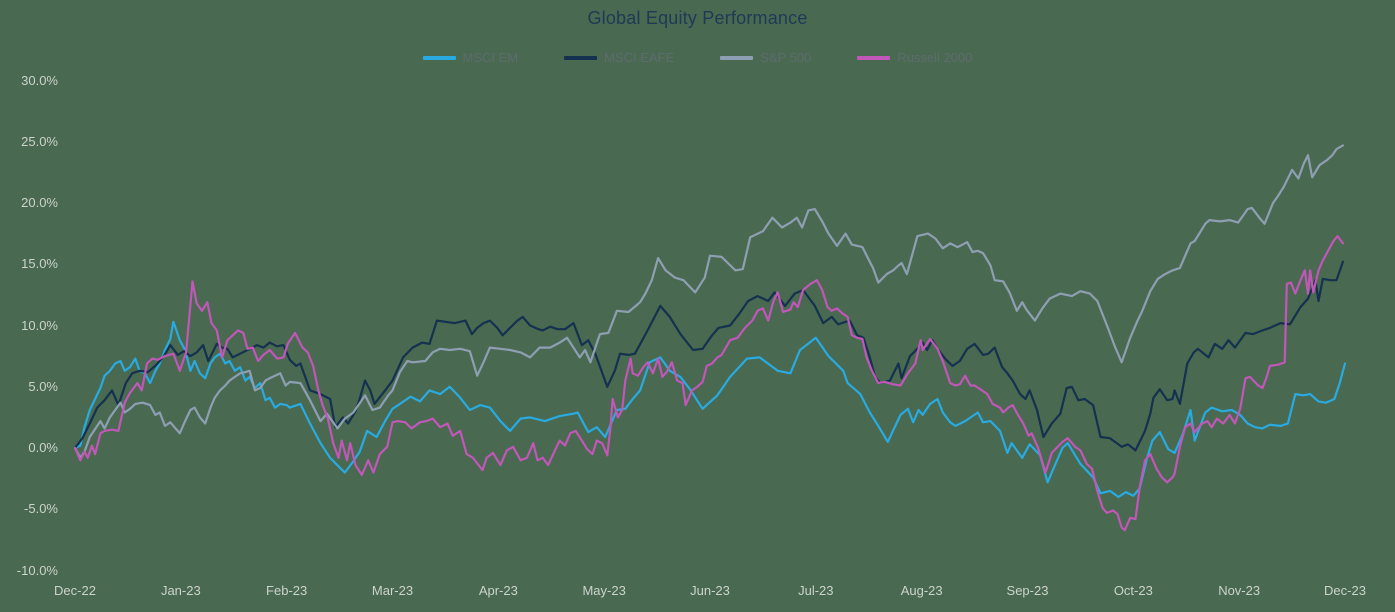 The image size is (1395, 612). What do you see at coordinates (935, 57) in the screenshot?
I see `legend-label: Russell 2000` at bounding box center [935, 57].